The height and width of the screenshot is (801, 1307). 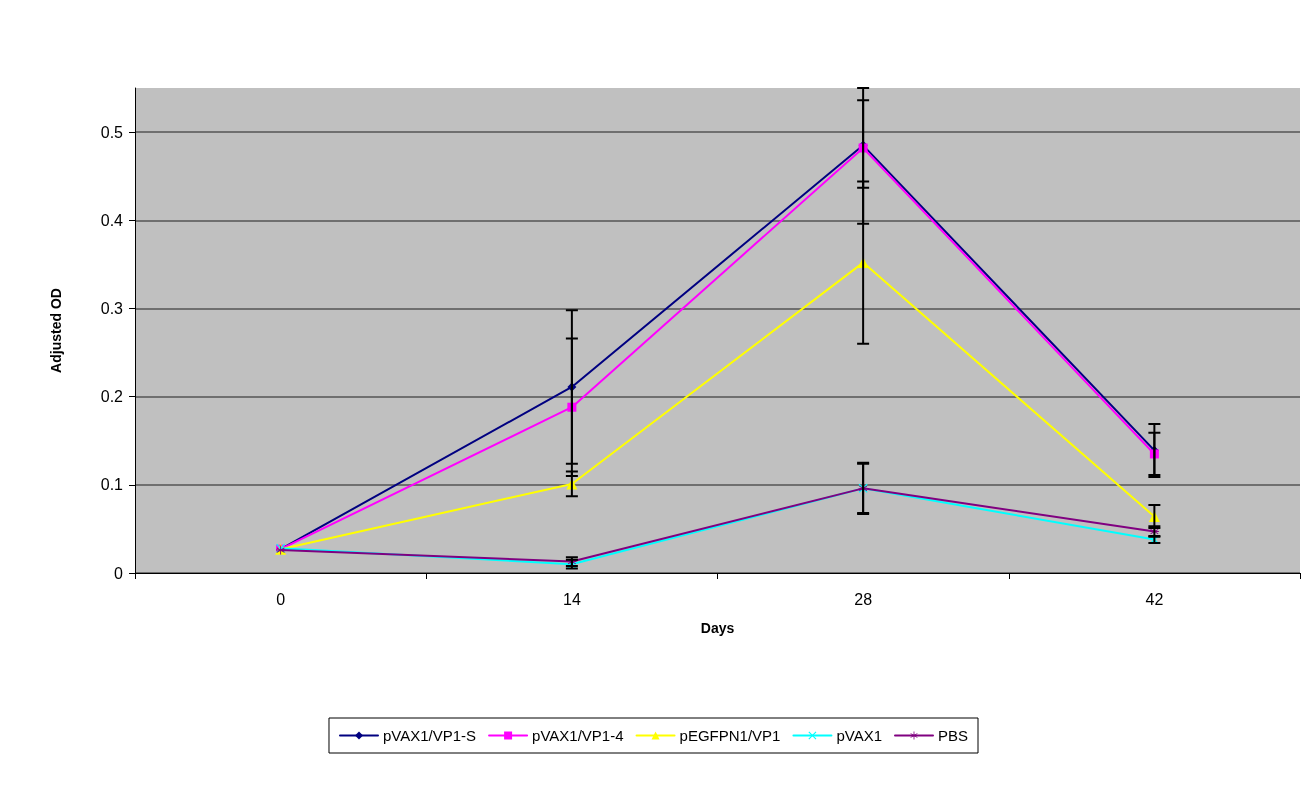 What do you see at coordinates (56, 330) in the screenshot?
I see `y-axis-title: Adjusted OD` at bounding box center [56, 330].